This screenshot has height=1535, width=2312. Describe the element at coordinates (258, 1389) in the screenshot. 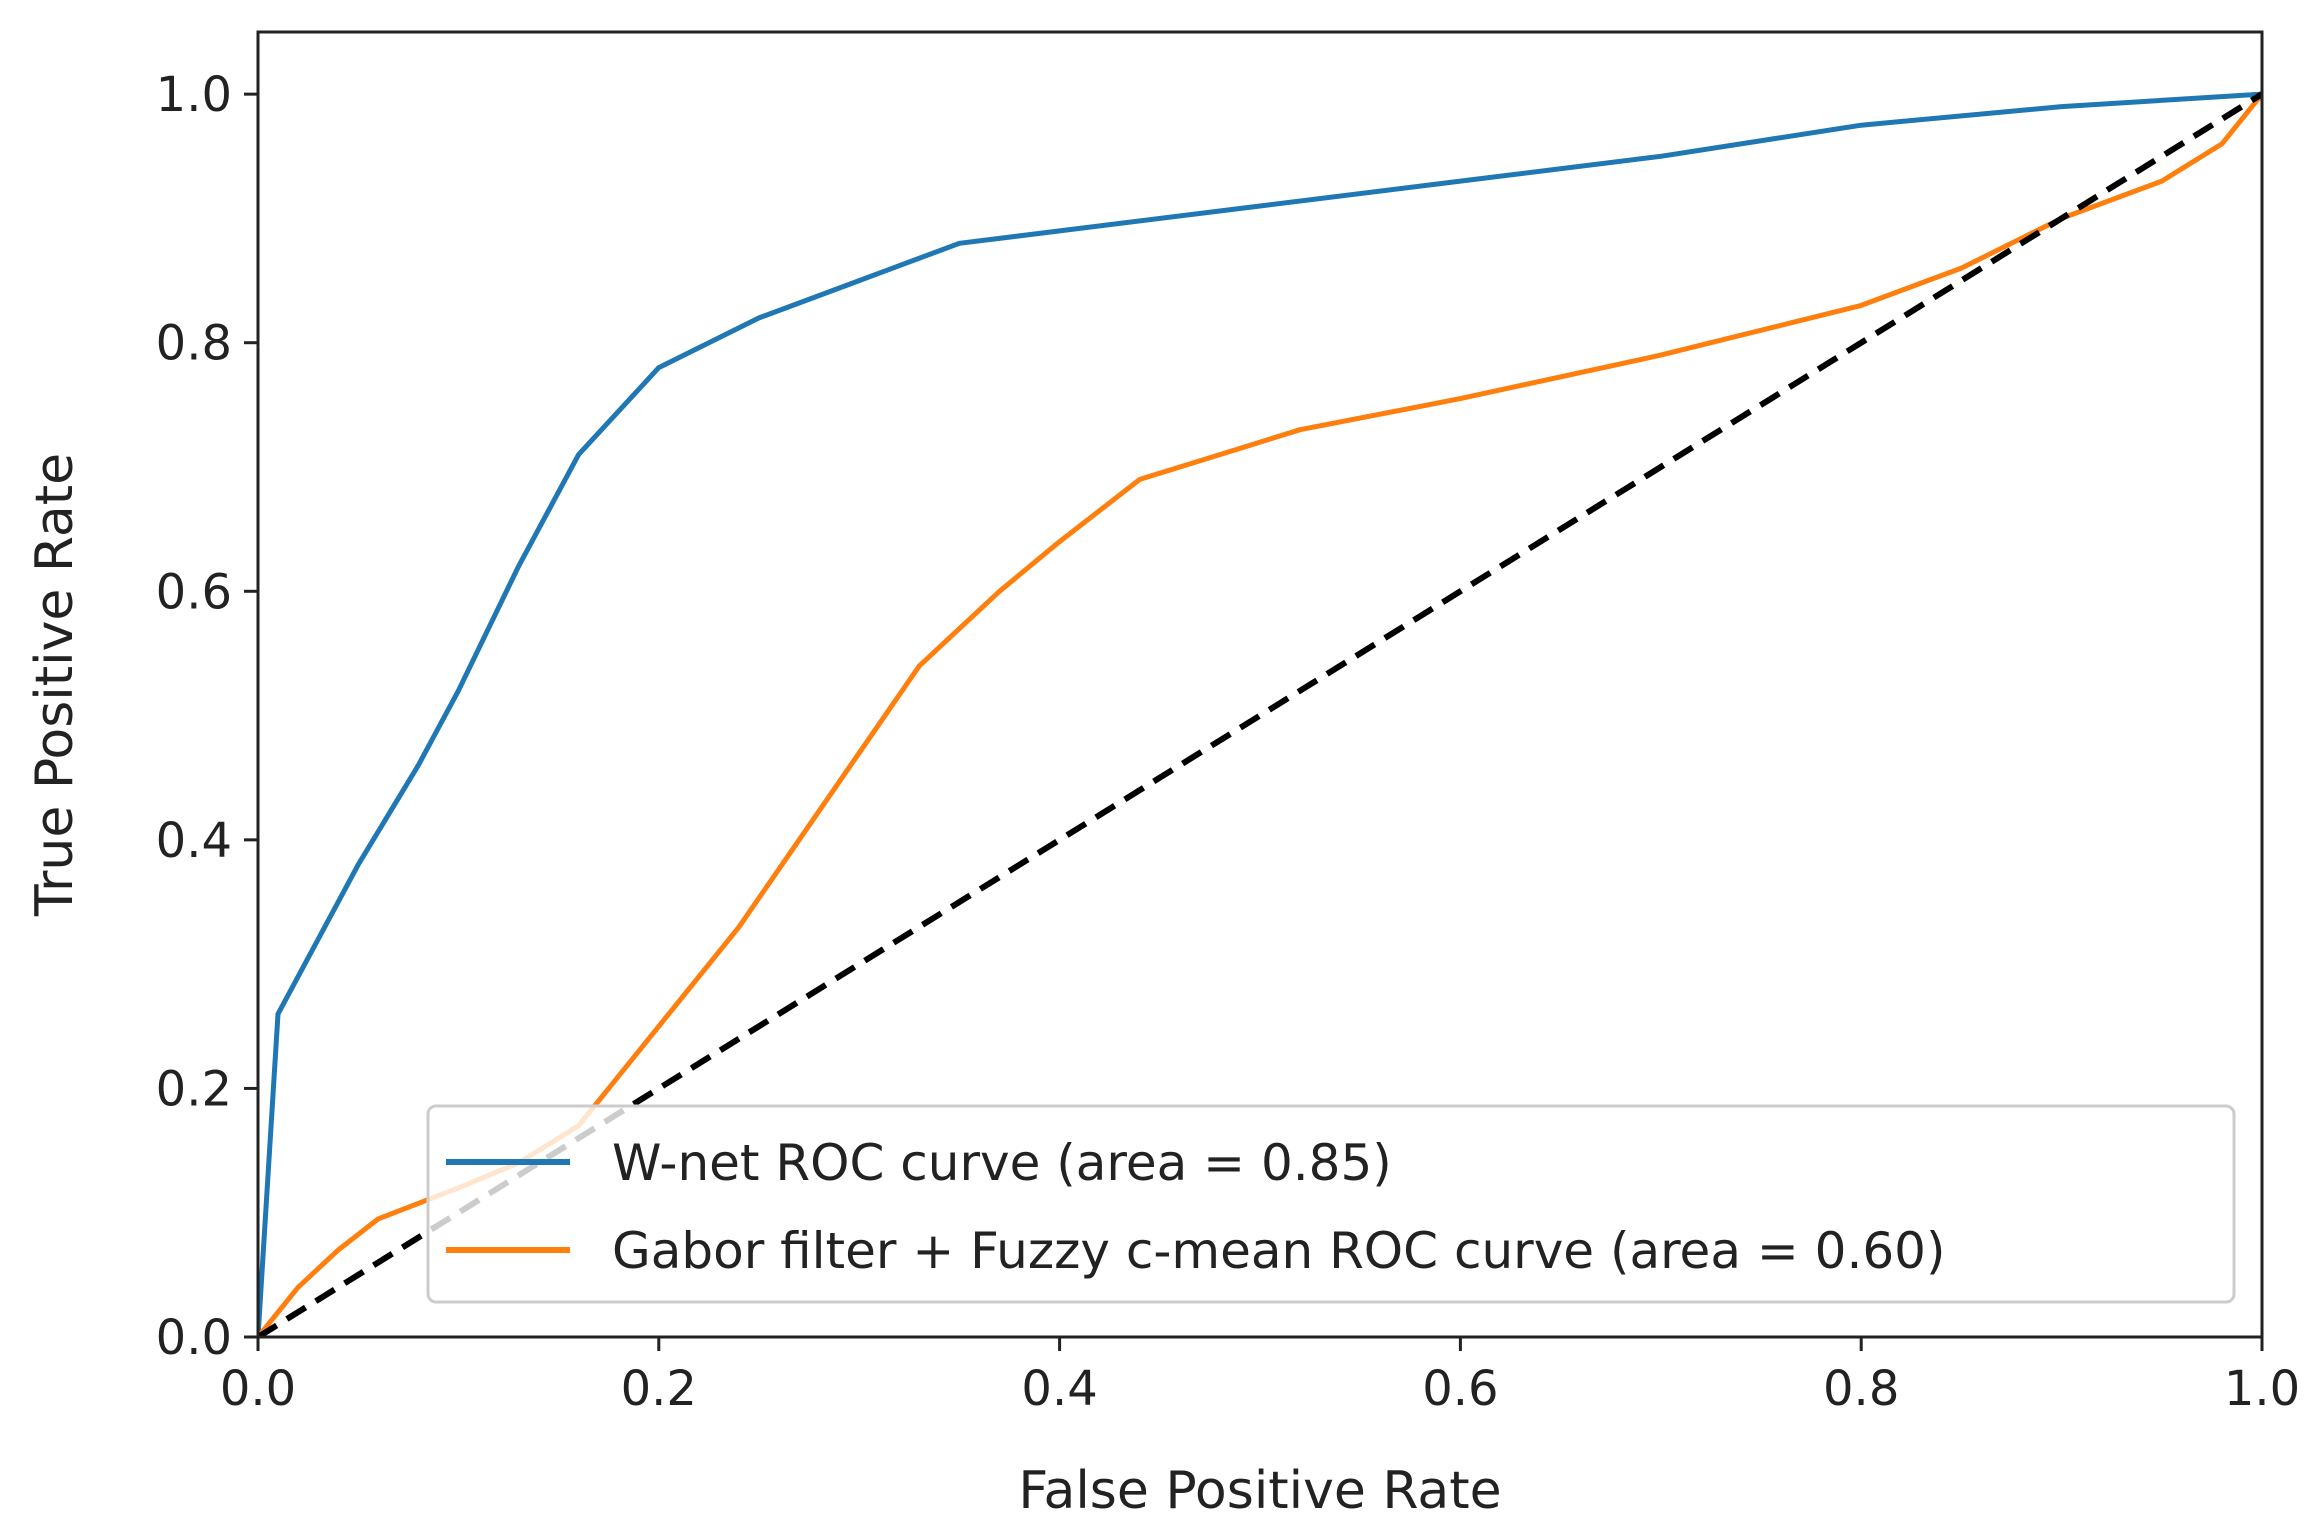

I see `x-tick-label: 0.0` at that location.